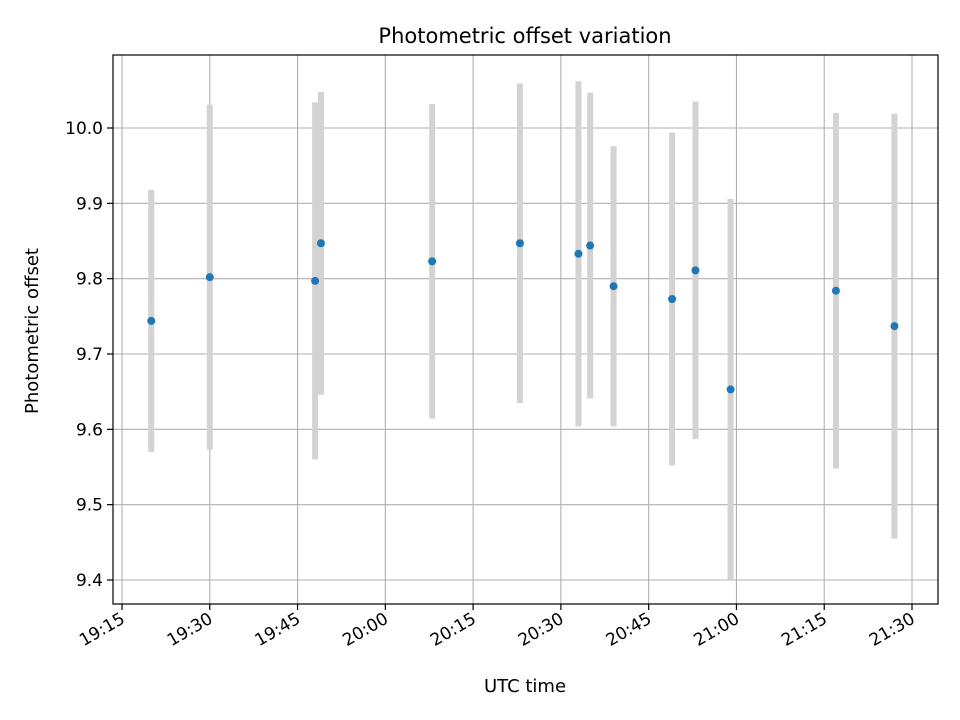  What do you see at coordinates (278, 630) in the screenshot?
I see `x-tick-label: 19:45` at bounding box center [278, 630].